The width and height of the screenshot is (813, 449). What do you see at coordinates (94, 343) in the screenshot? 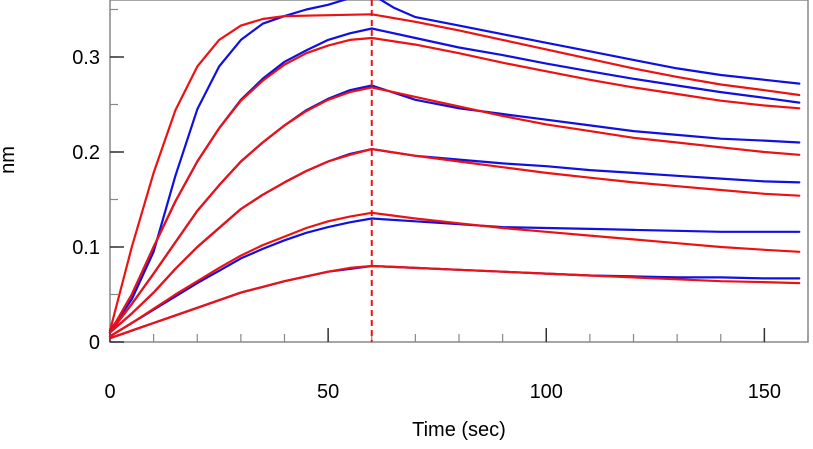
I see `y-tick-label: 0` at bounding box center [94, 343].